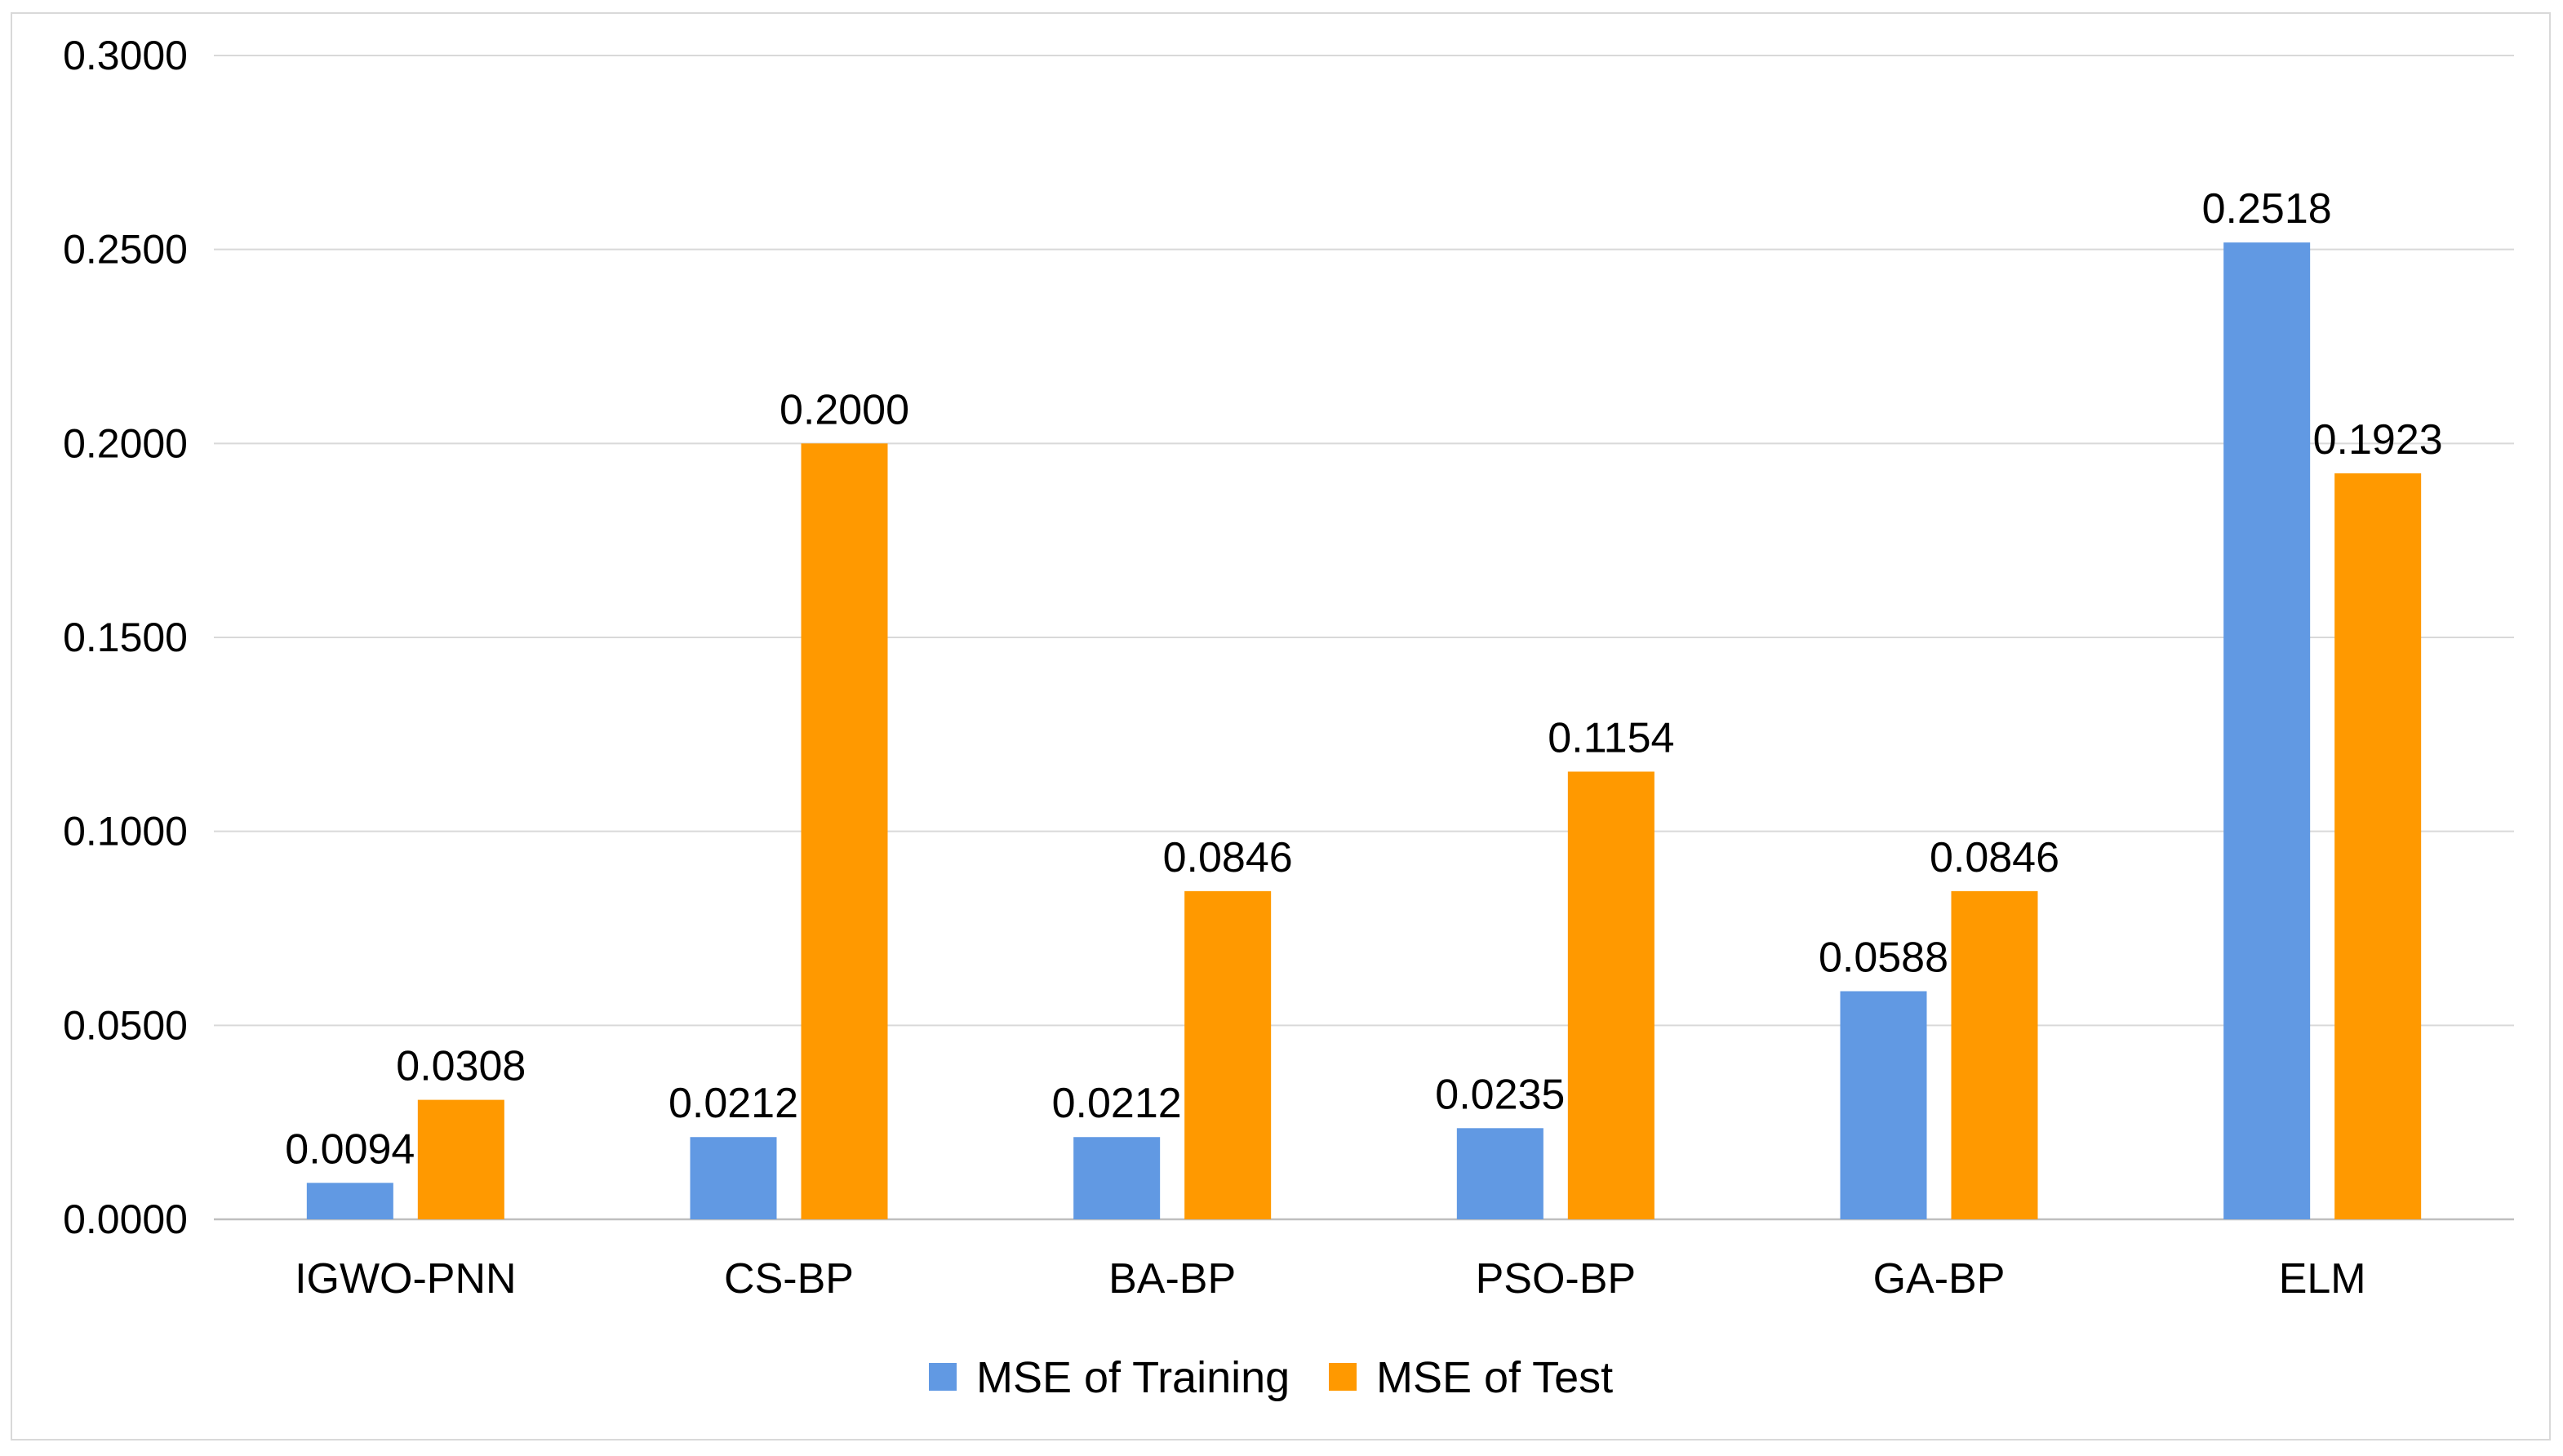 The width and height of the screenshot is (2563, 1456). What do you see at coordinates (789, 1279) in the screenshot?
I see `x-category-label: CS-BP` at bounding box center [789, 1279].